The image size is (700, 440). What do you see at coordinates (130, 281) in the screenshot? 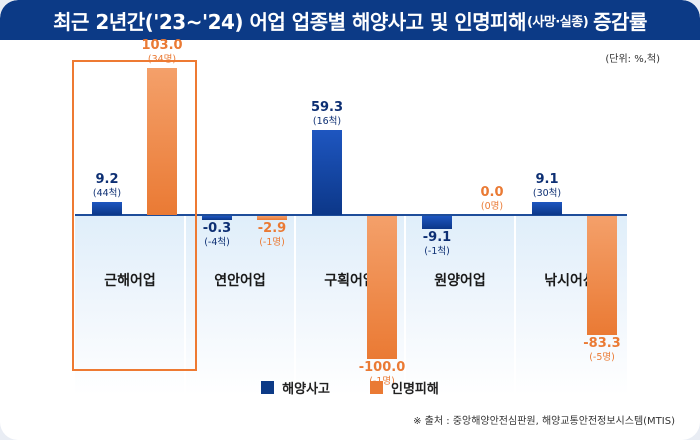
I see `category-label: 근해어업` at bounding box center [130, 281].